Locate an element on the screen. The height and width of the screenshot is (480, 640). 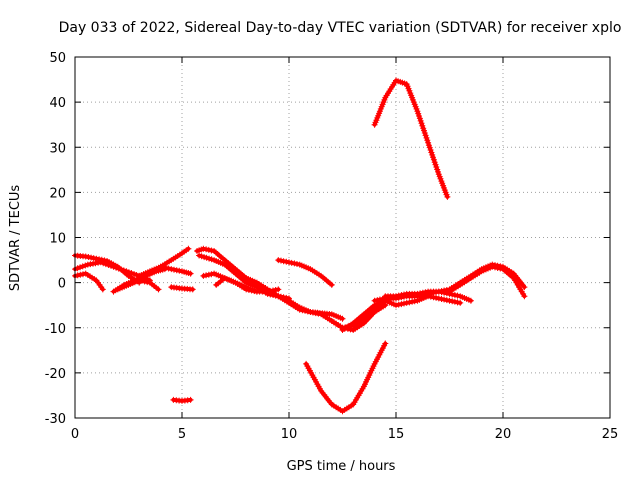
series-s19 is located at coordinates (358, 317).